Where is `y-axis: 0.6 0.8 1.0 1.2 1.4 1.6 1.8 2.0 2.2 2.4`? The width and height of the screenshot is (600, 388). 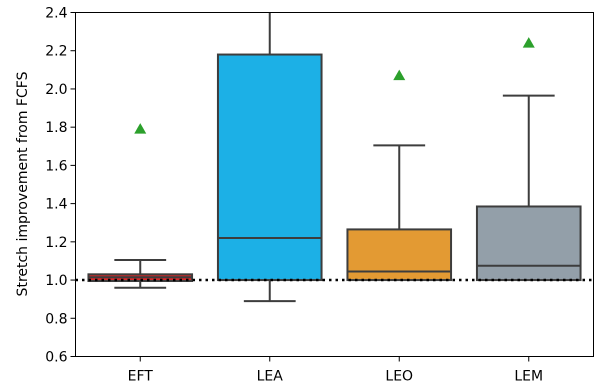 y-axis: 0.6 0.8 1.0 1.2 1.4 1.6 1.8 2.0 2.2 2.4 is located at coordinates (60, 186).